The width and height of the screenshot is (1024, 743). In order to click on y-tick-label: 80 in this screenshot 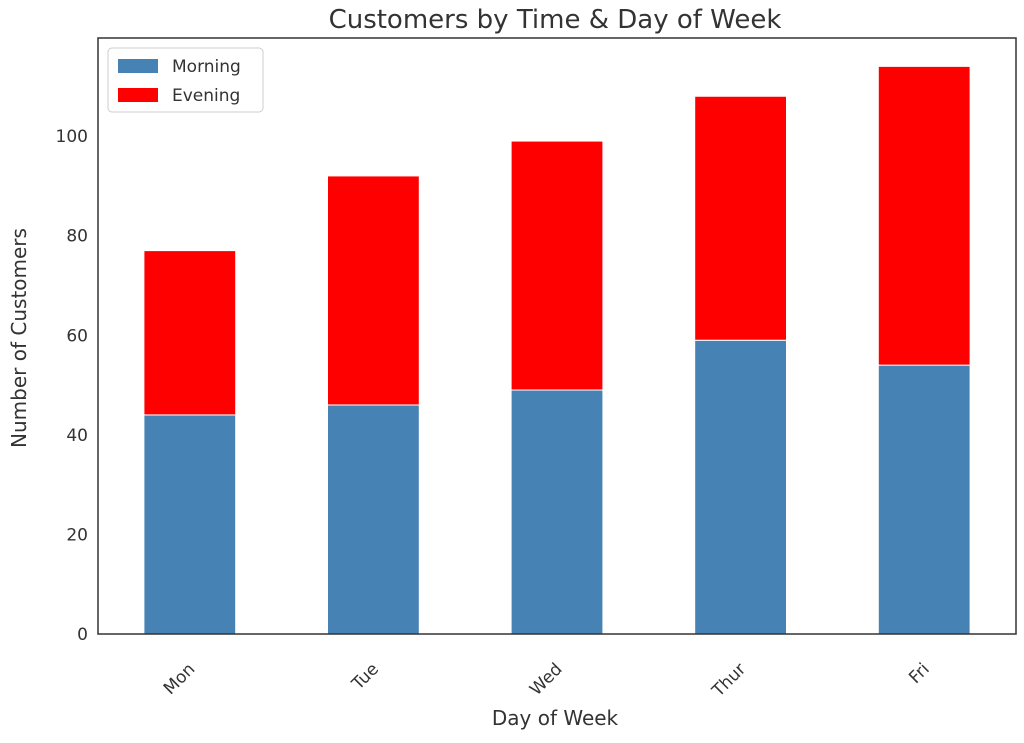, I will do `click(77, 237)`.